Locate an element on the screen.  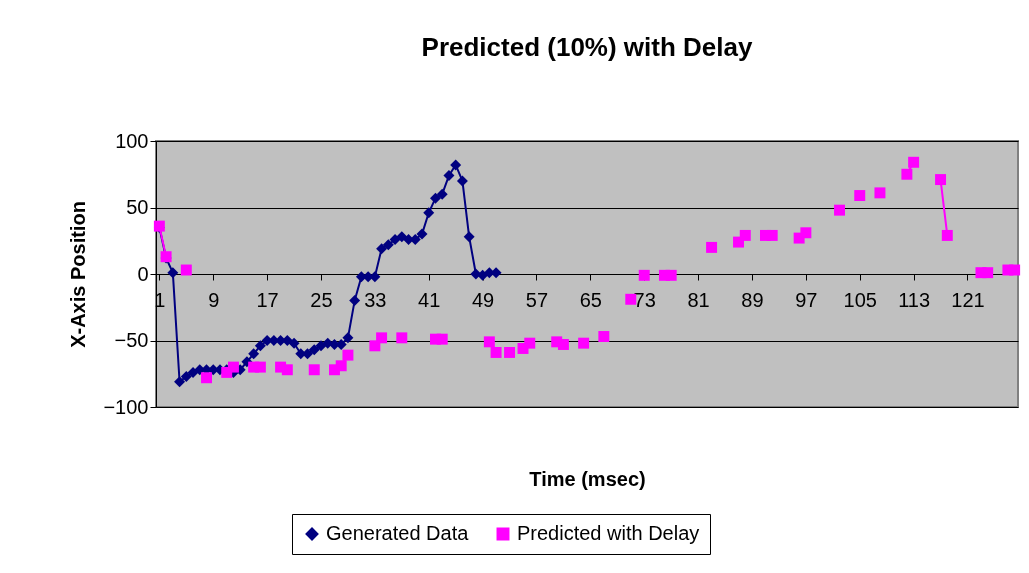
x-tick-label: 49 is located at coordinates (483, 299).